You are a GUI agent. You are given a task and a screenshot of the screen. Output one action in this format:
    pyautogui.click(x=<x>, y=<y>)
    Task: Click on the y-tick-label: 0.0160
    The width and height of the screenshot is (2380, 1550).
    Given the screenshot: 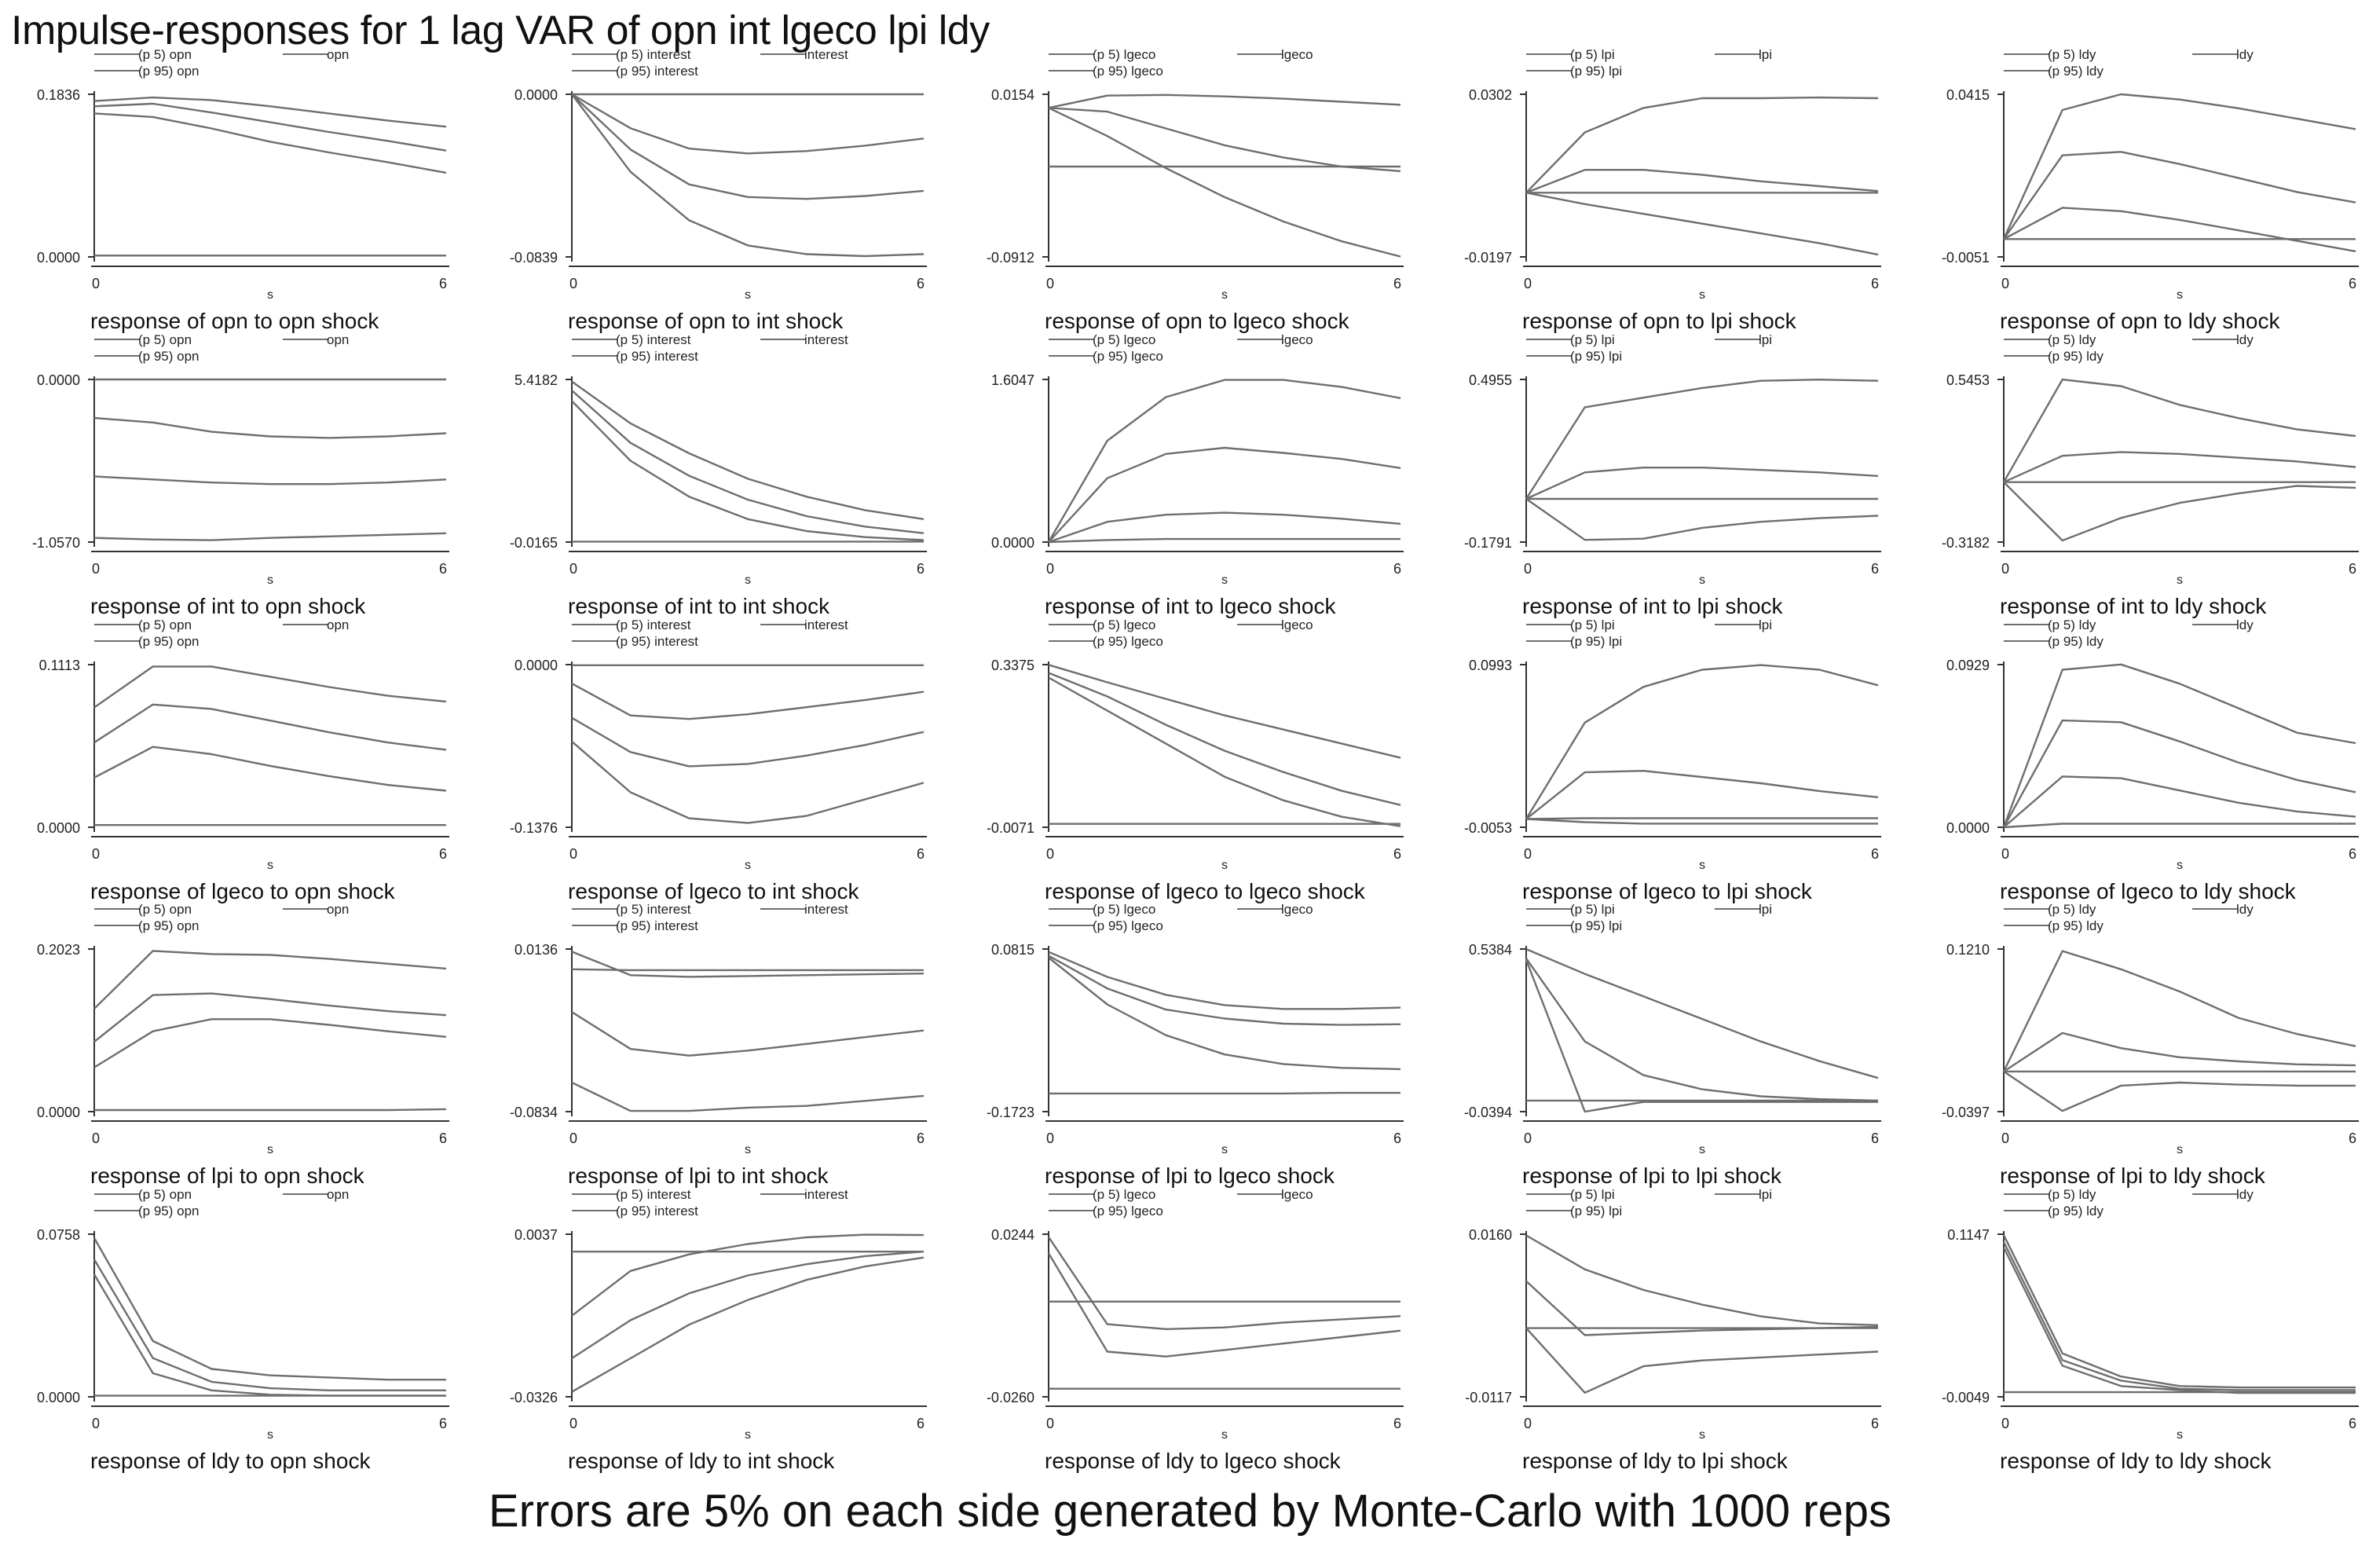 What is the action you would take?
    pyautogui.click(x=1490, y=1235)
    